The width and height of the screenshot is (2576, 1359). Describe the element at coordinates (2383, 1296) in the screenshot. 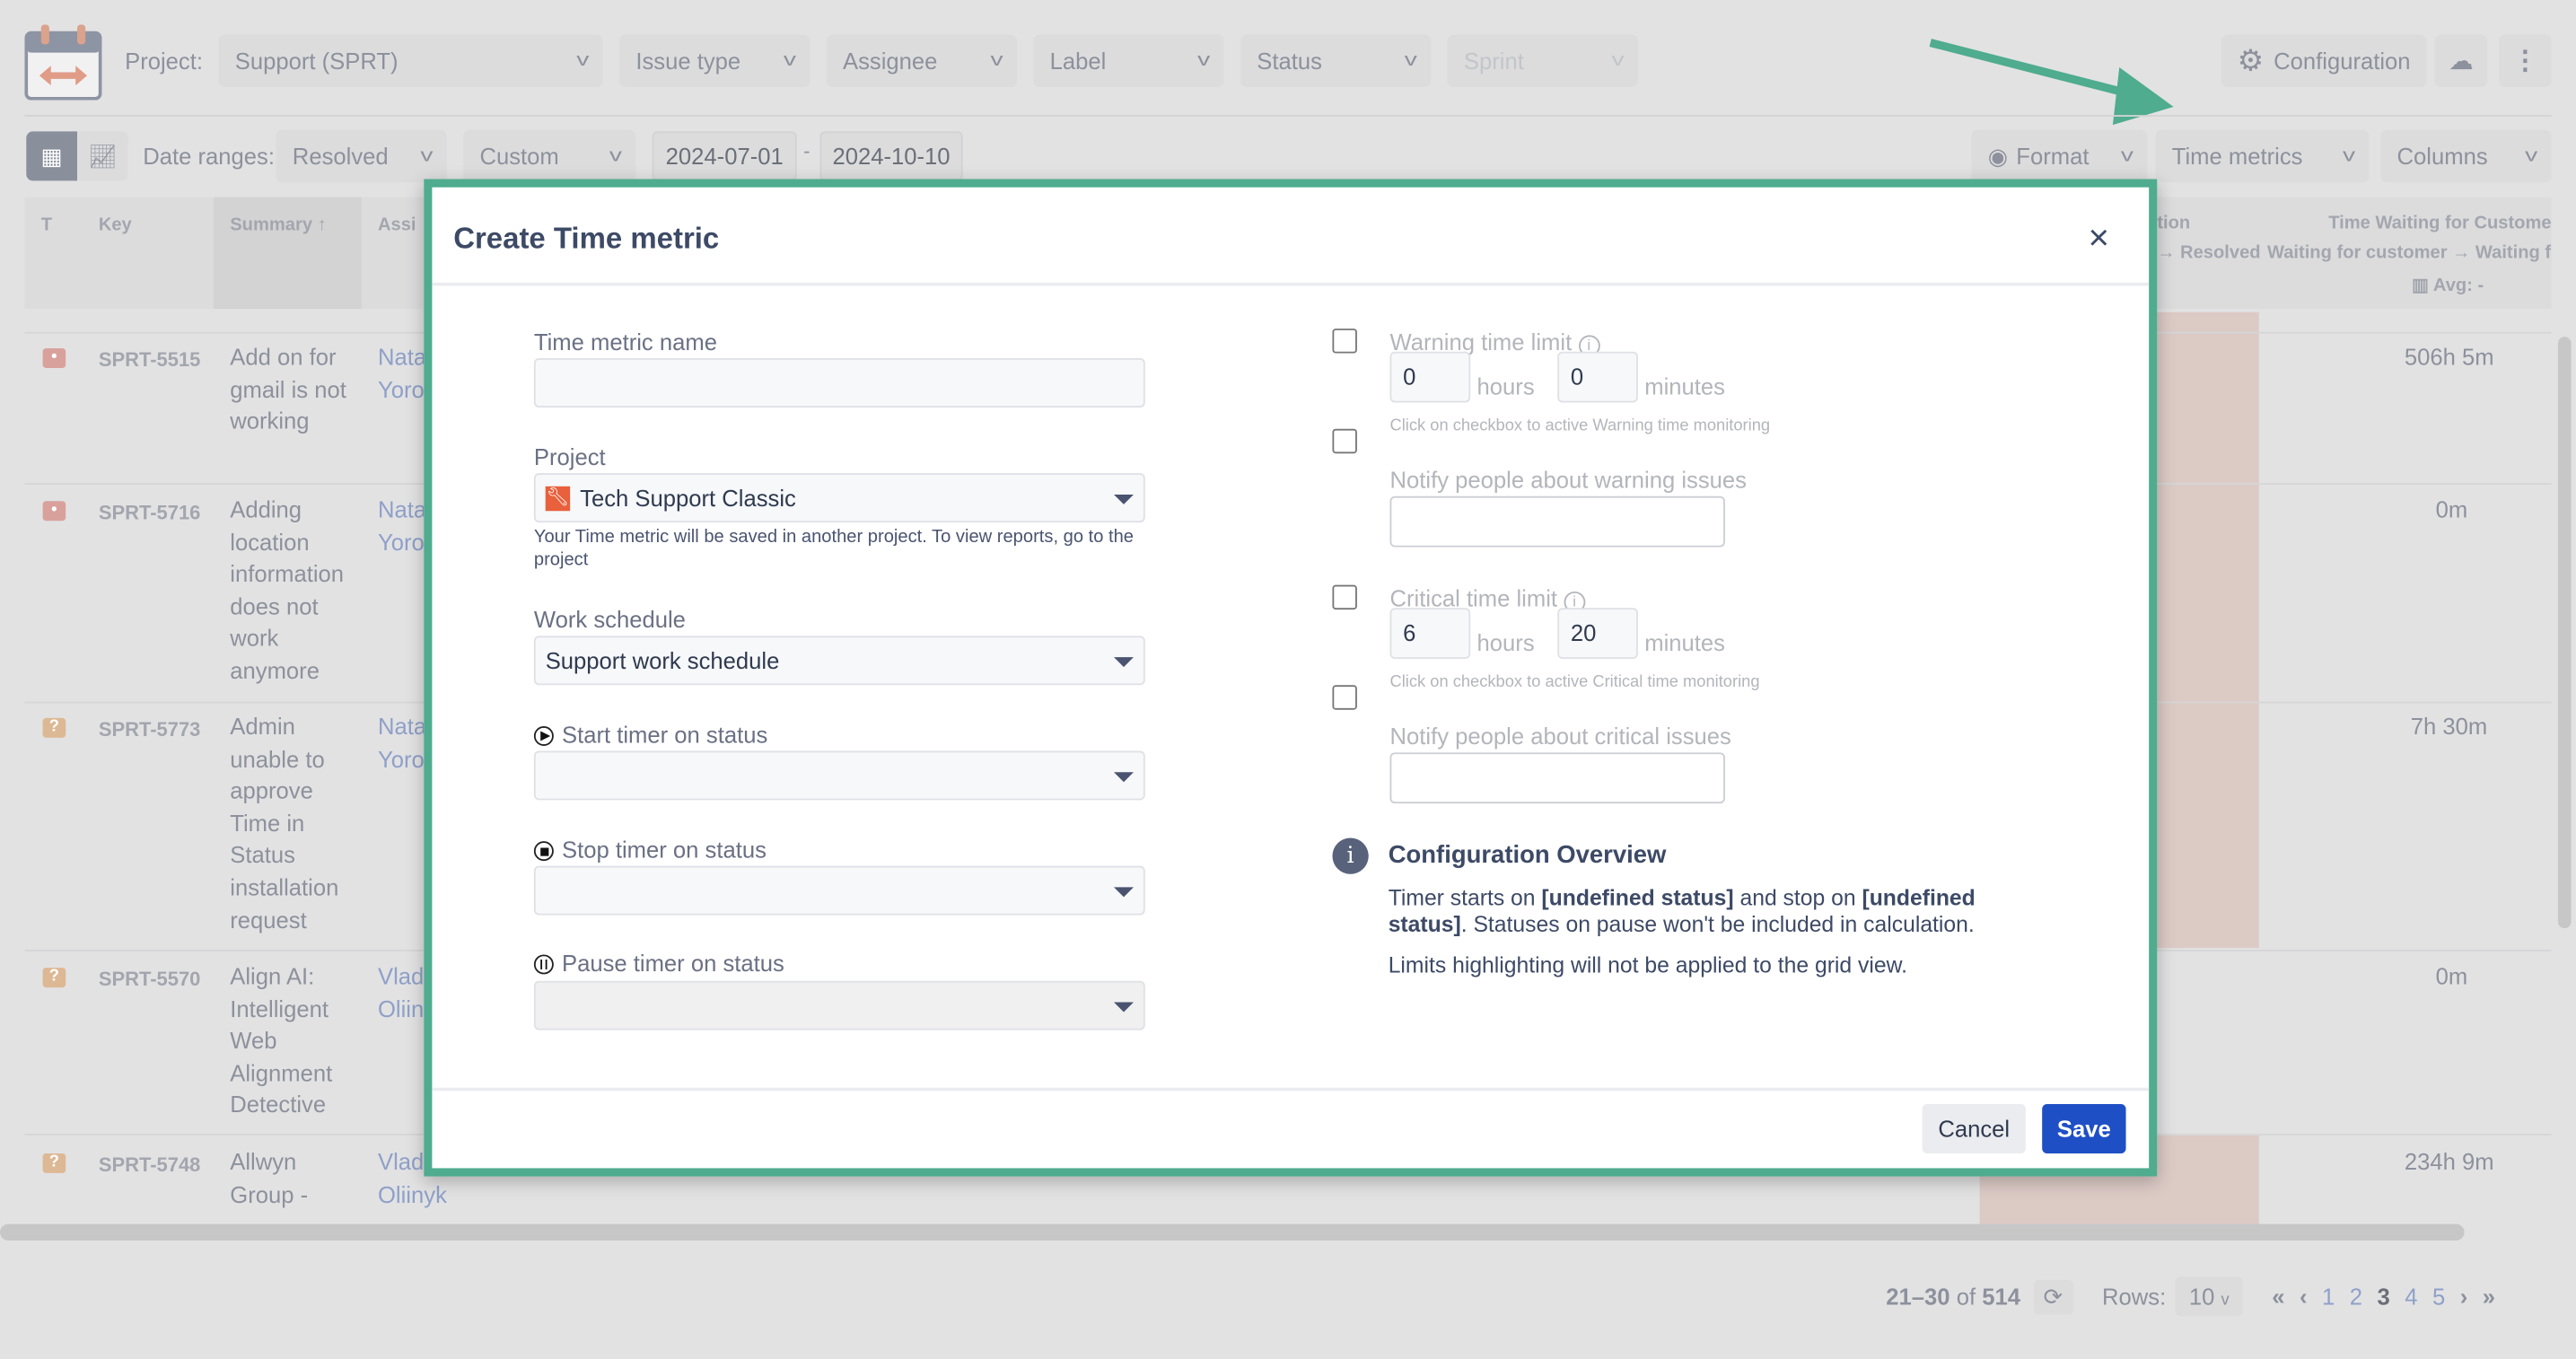

I see `page-3-current: 3` at that location.